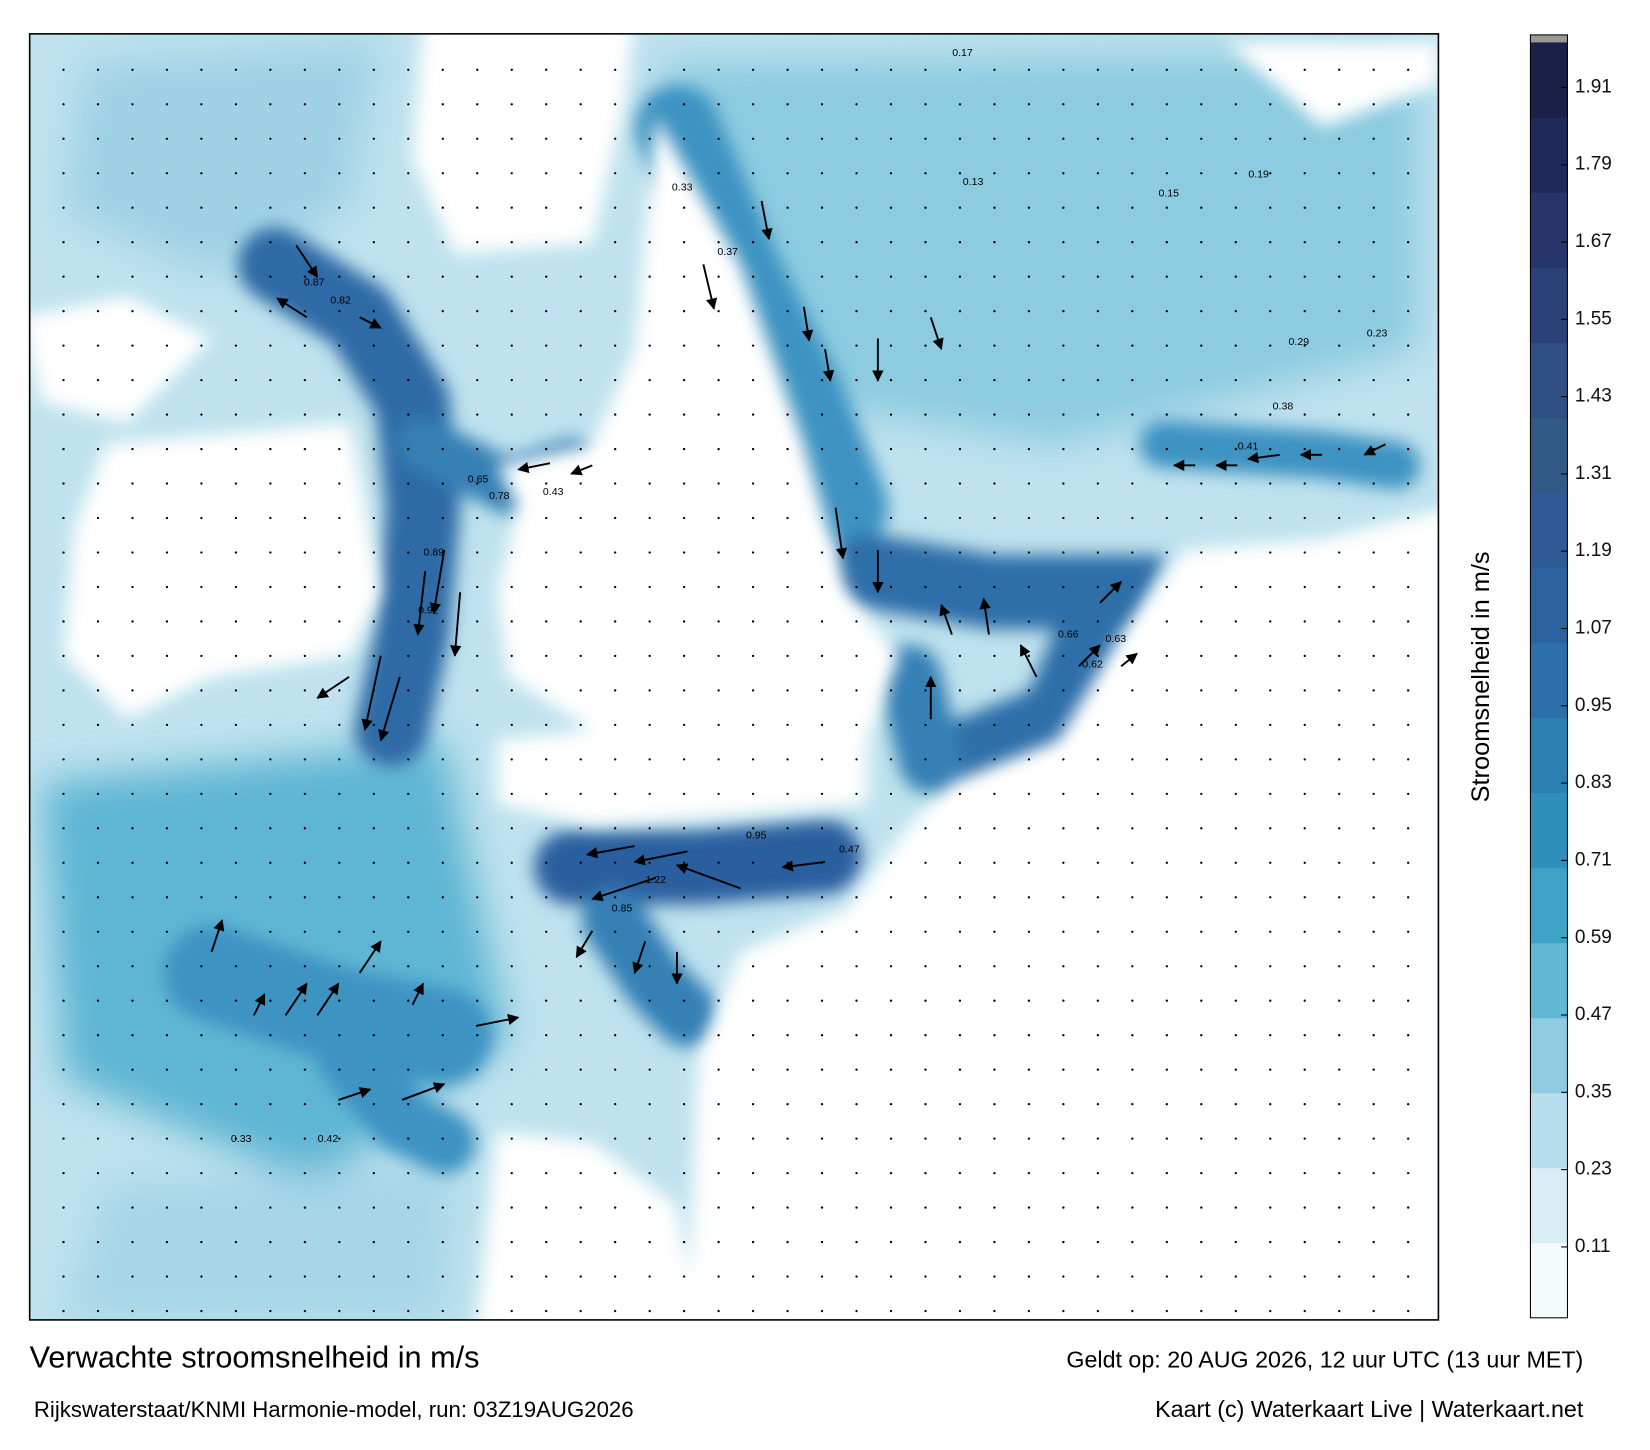 Image resolution: width=1650 pixels, height=1450 pixels. I want to click on colorbar-tick-label: 1.07, so click(1593, 628).